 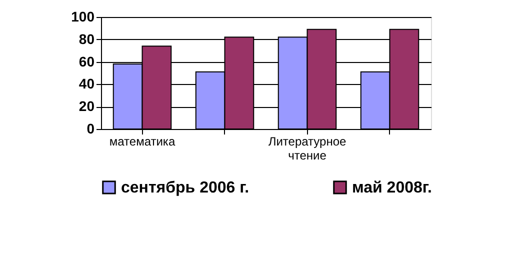 I want to click on x-tick-label: математика, so click(x=142, y=141).